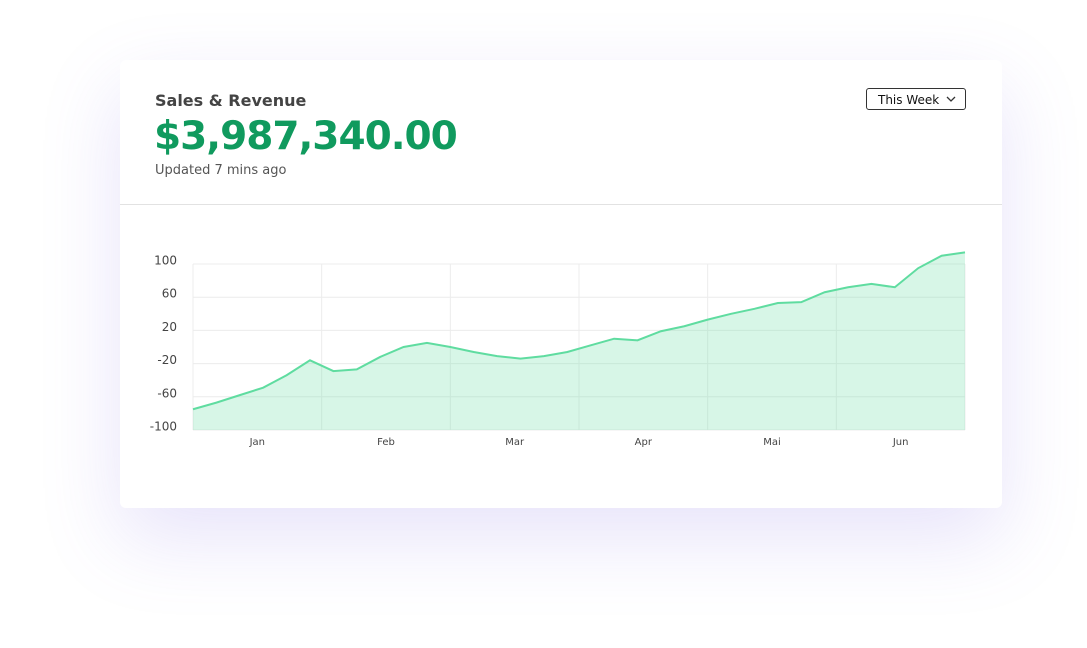  Describe the element at coordinates (165, 261) in the screenshot. I see `y-tick-label: 100` at that location.